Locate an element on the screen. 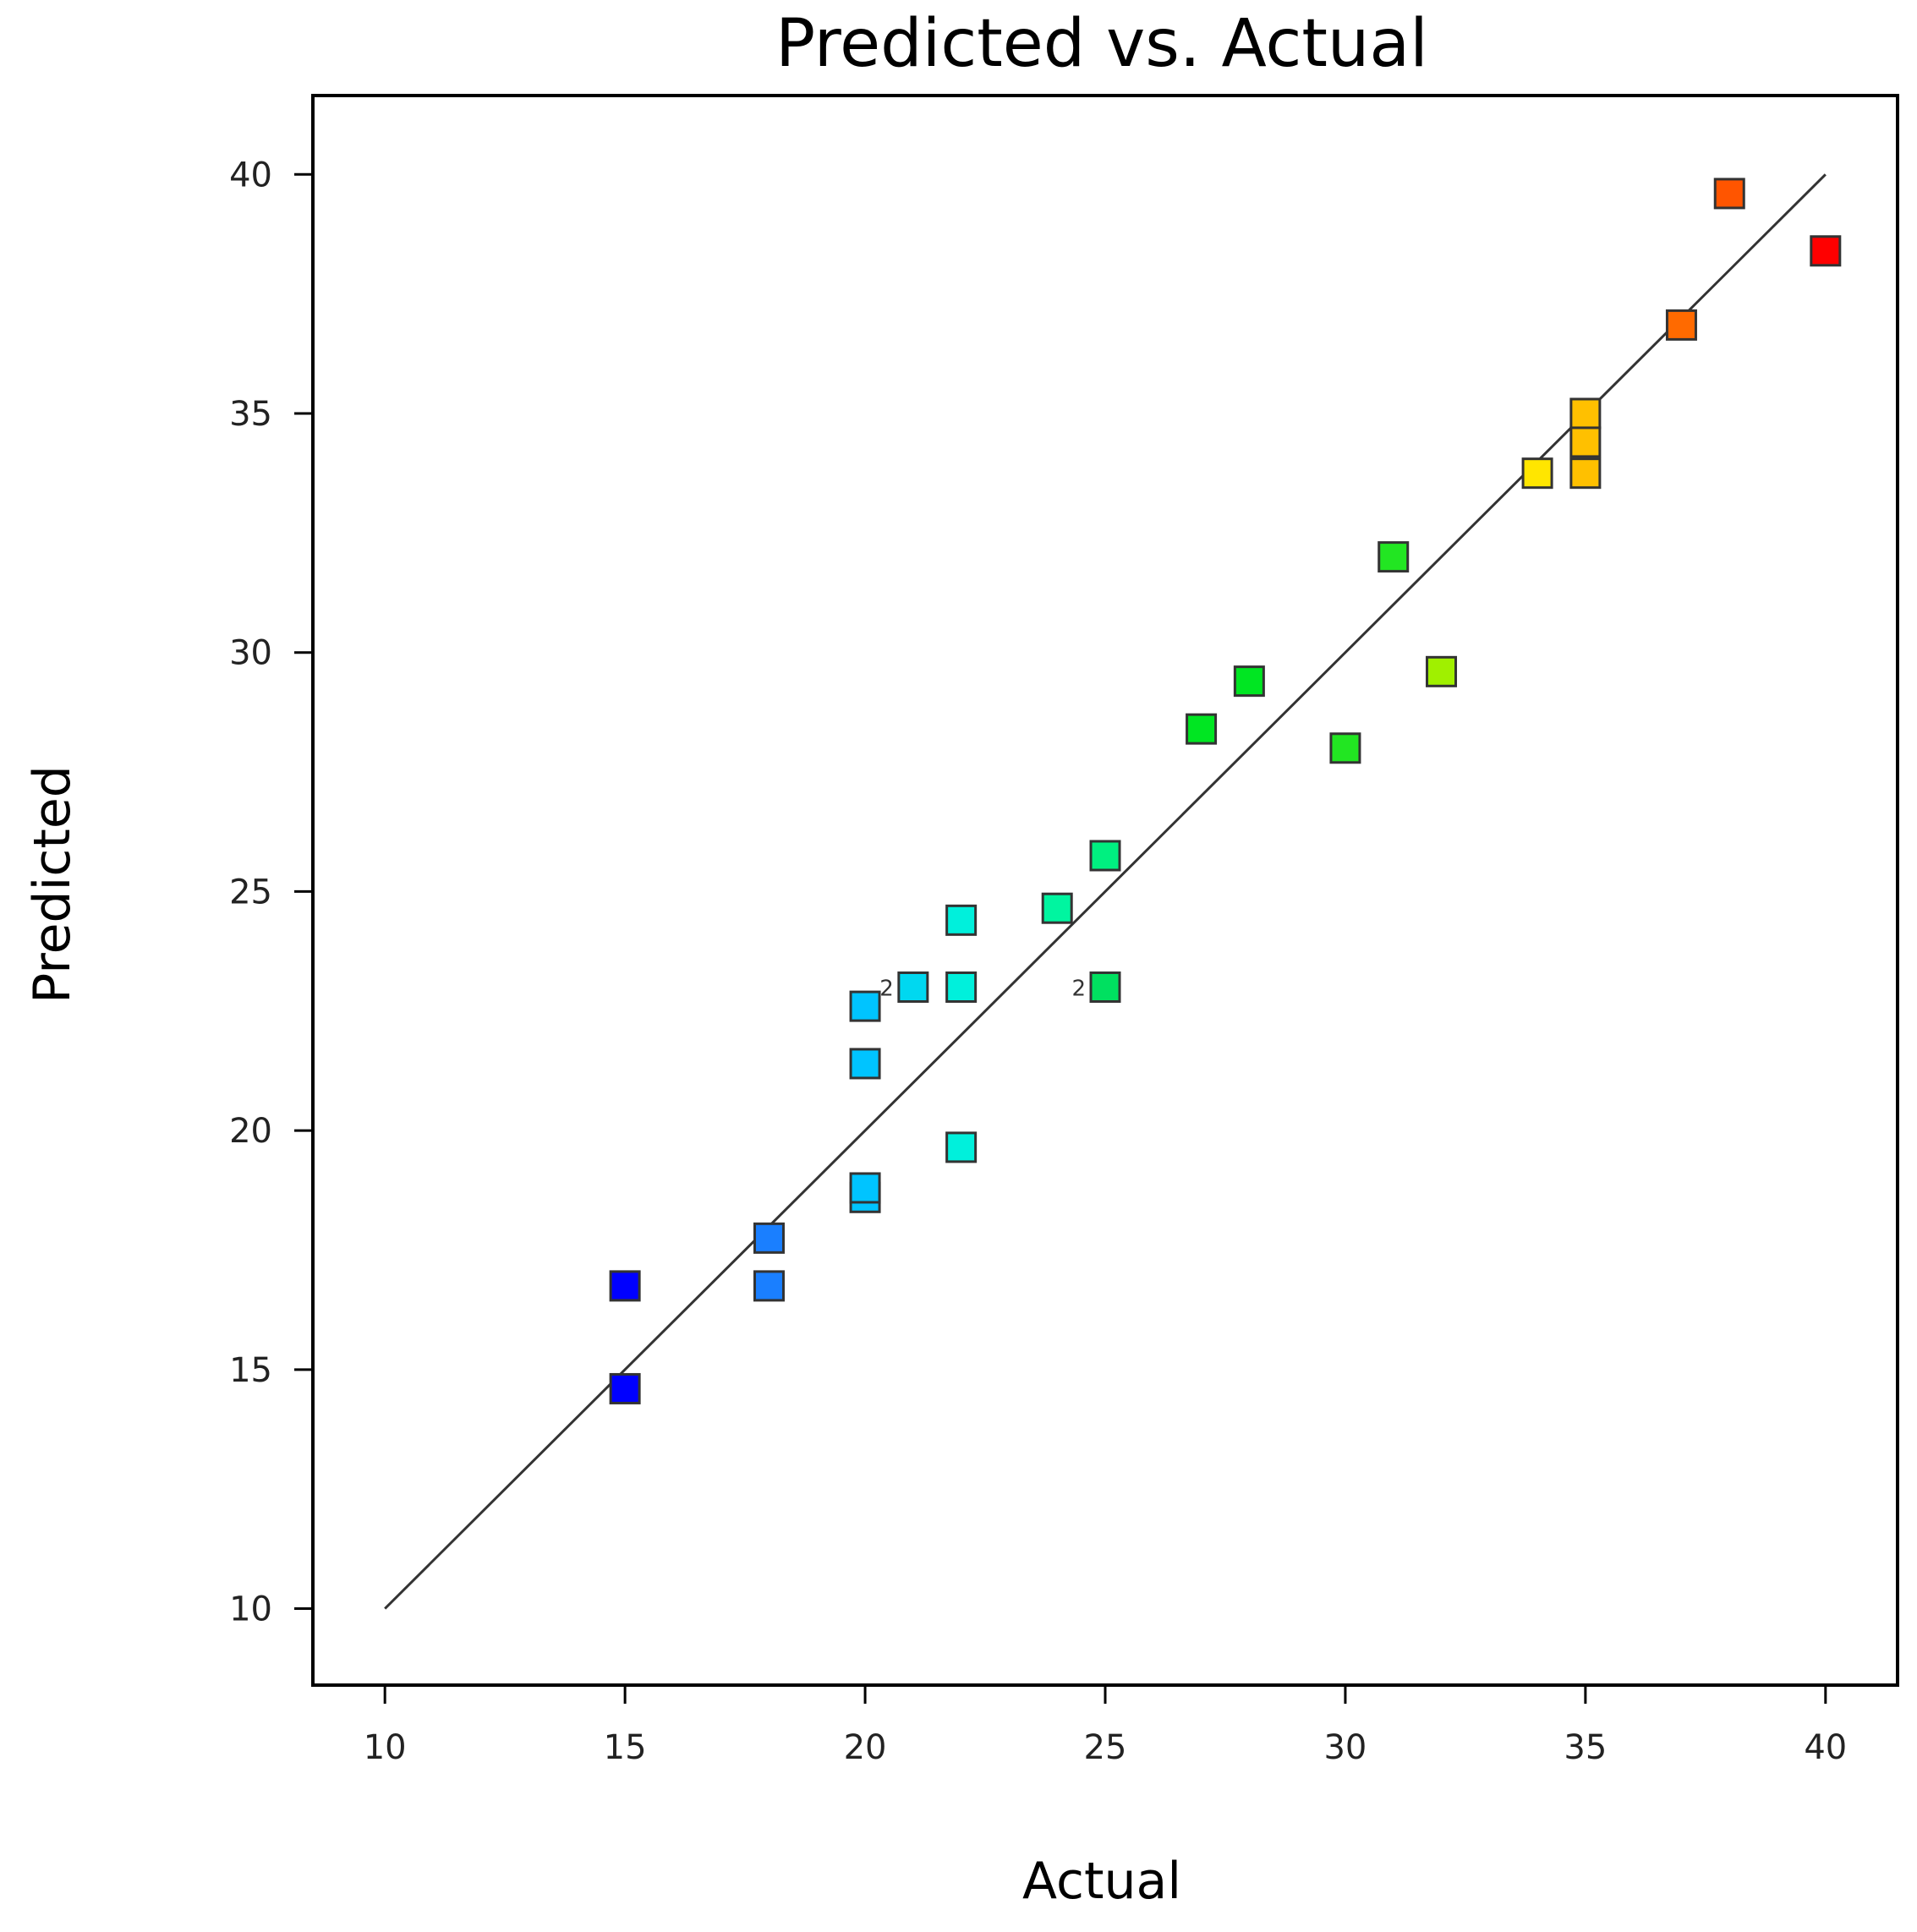 The height and width of the screenshot is (1932, 1917). y-tick-label-2: 20 is located at coordinates (251, 1131).